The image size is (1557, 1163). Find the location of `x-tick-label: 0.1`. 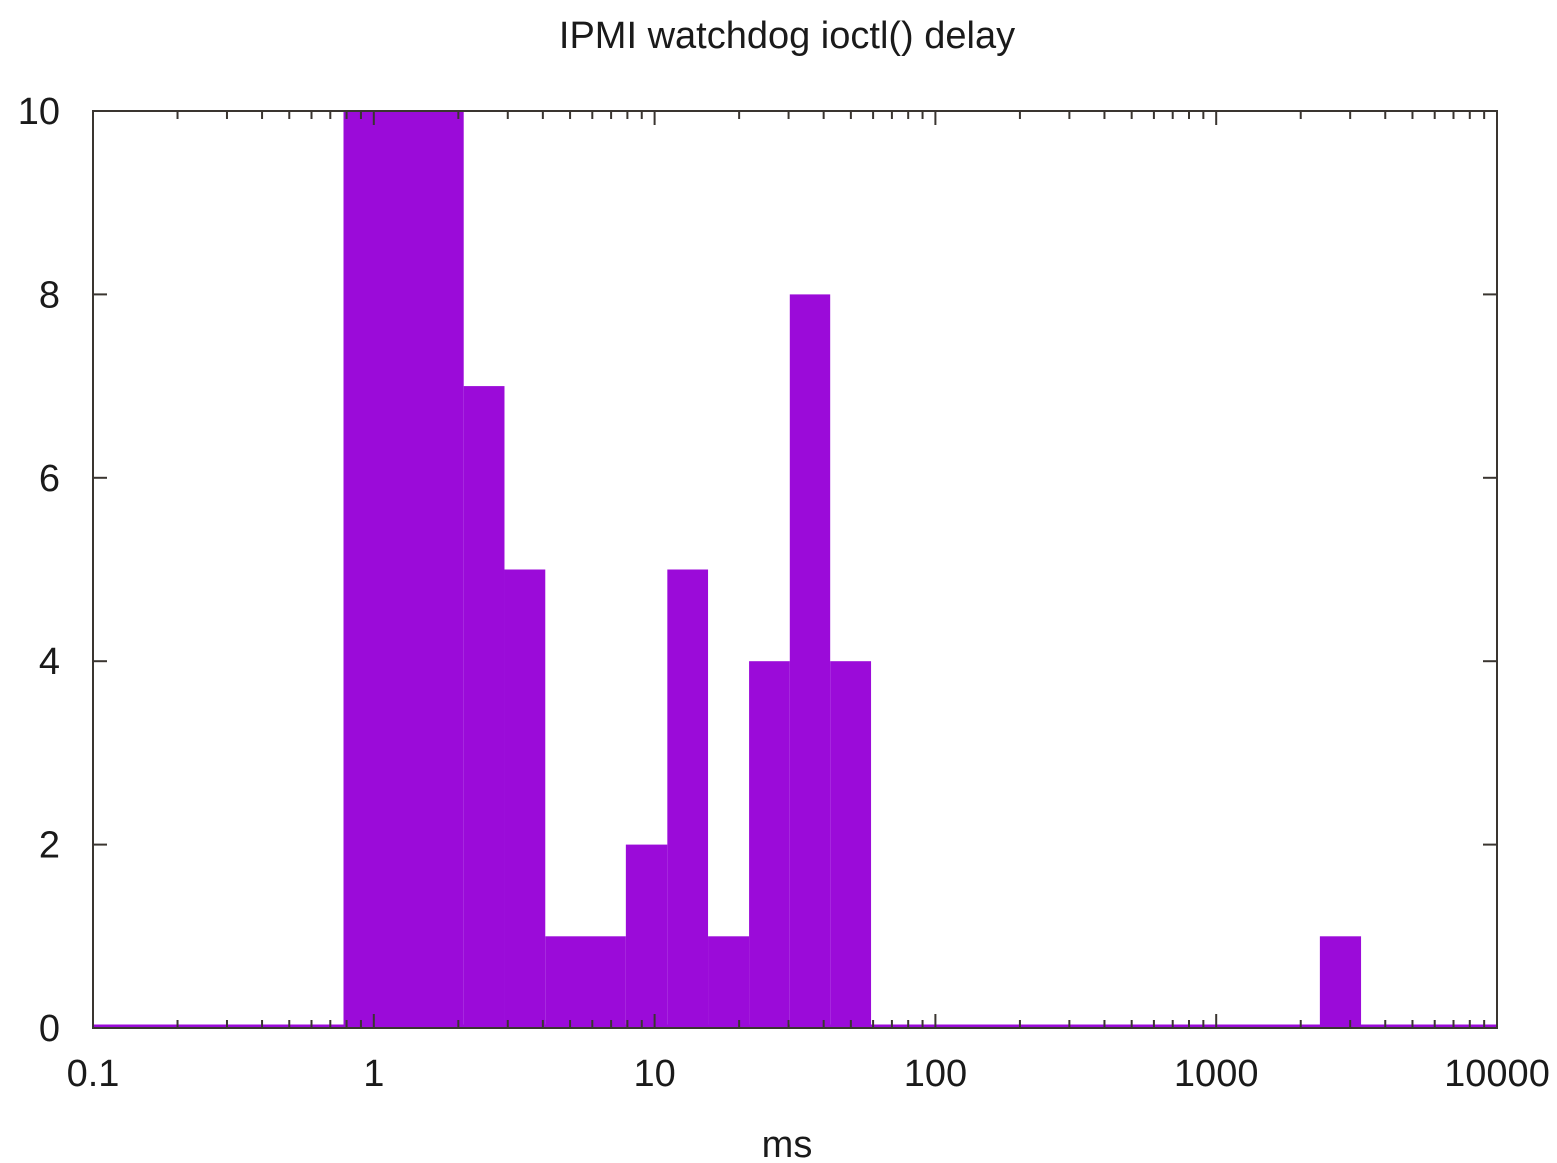

x-tick-label: 0.1 is located at coordinates (93, 1074).